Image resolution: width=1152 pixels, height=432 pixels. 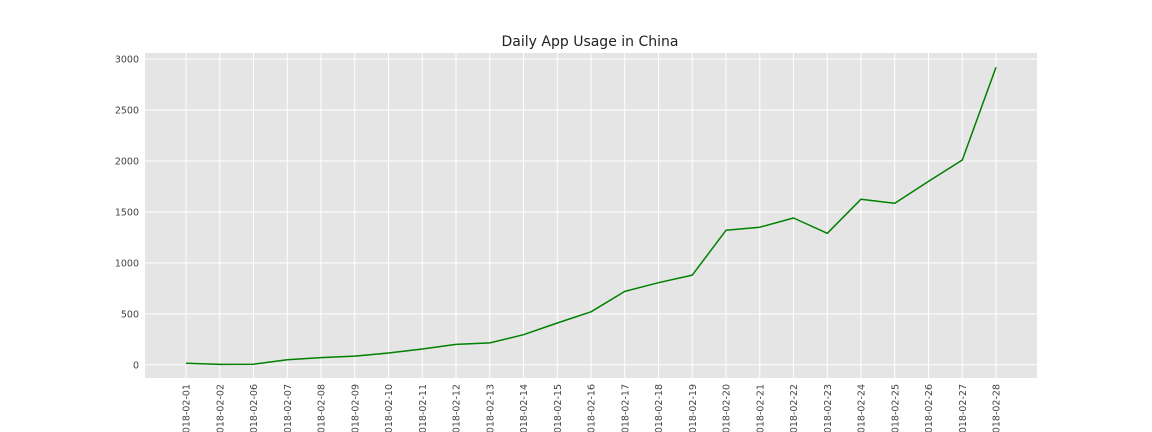 I want to click on x-tick-label: 2018-02-10, so click(x=389, y=408).